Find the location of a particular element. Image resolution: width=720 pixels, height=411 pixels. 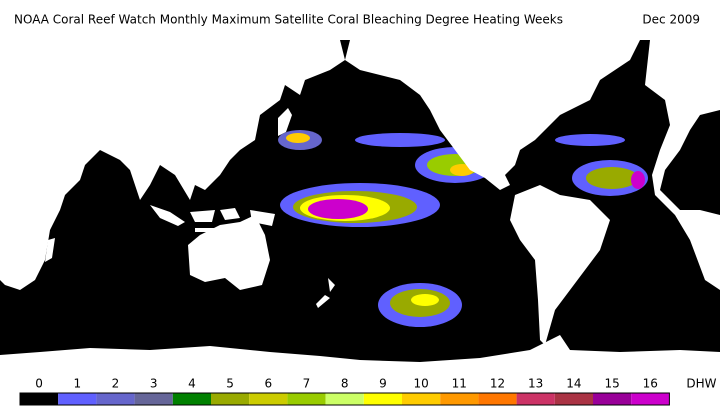

madagascar is located at coordinates (50, 250).